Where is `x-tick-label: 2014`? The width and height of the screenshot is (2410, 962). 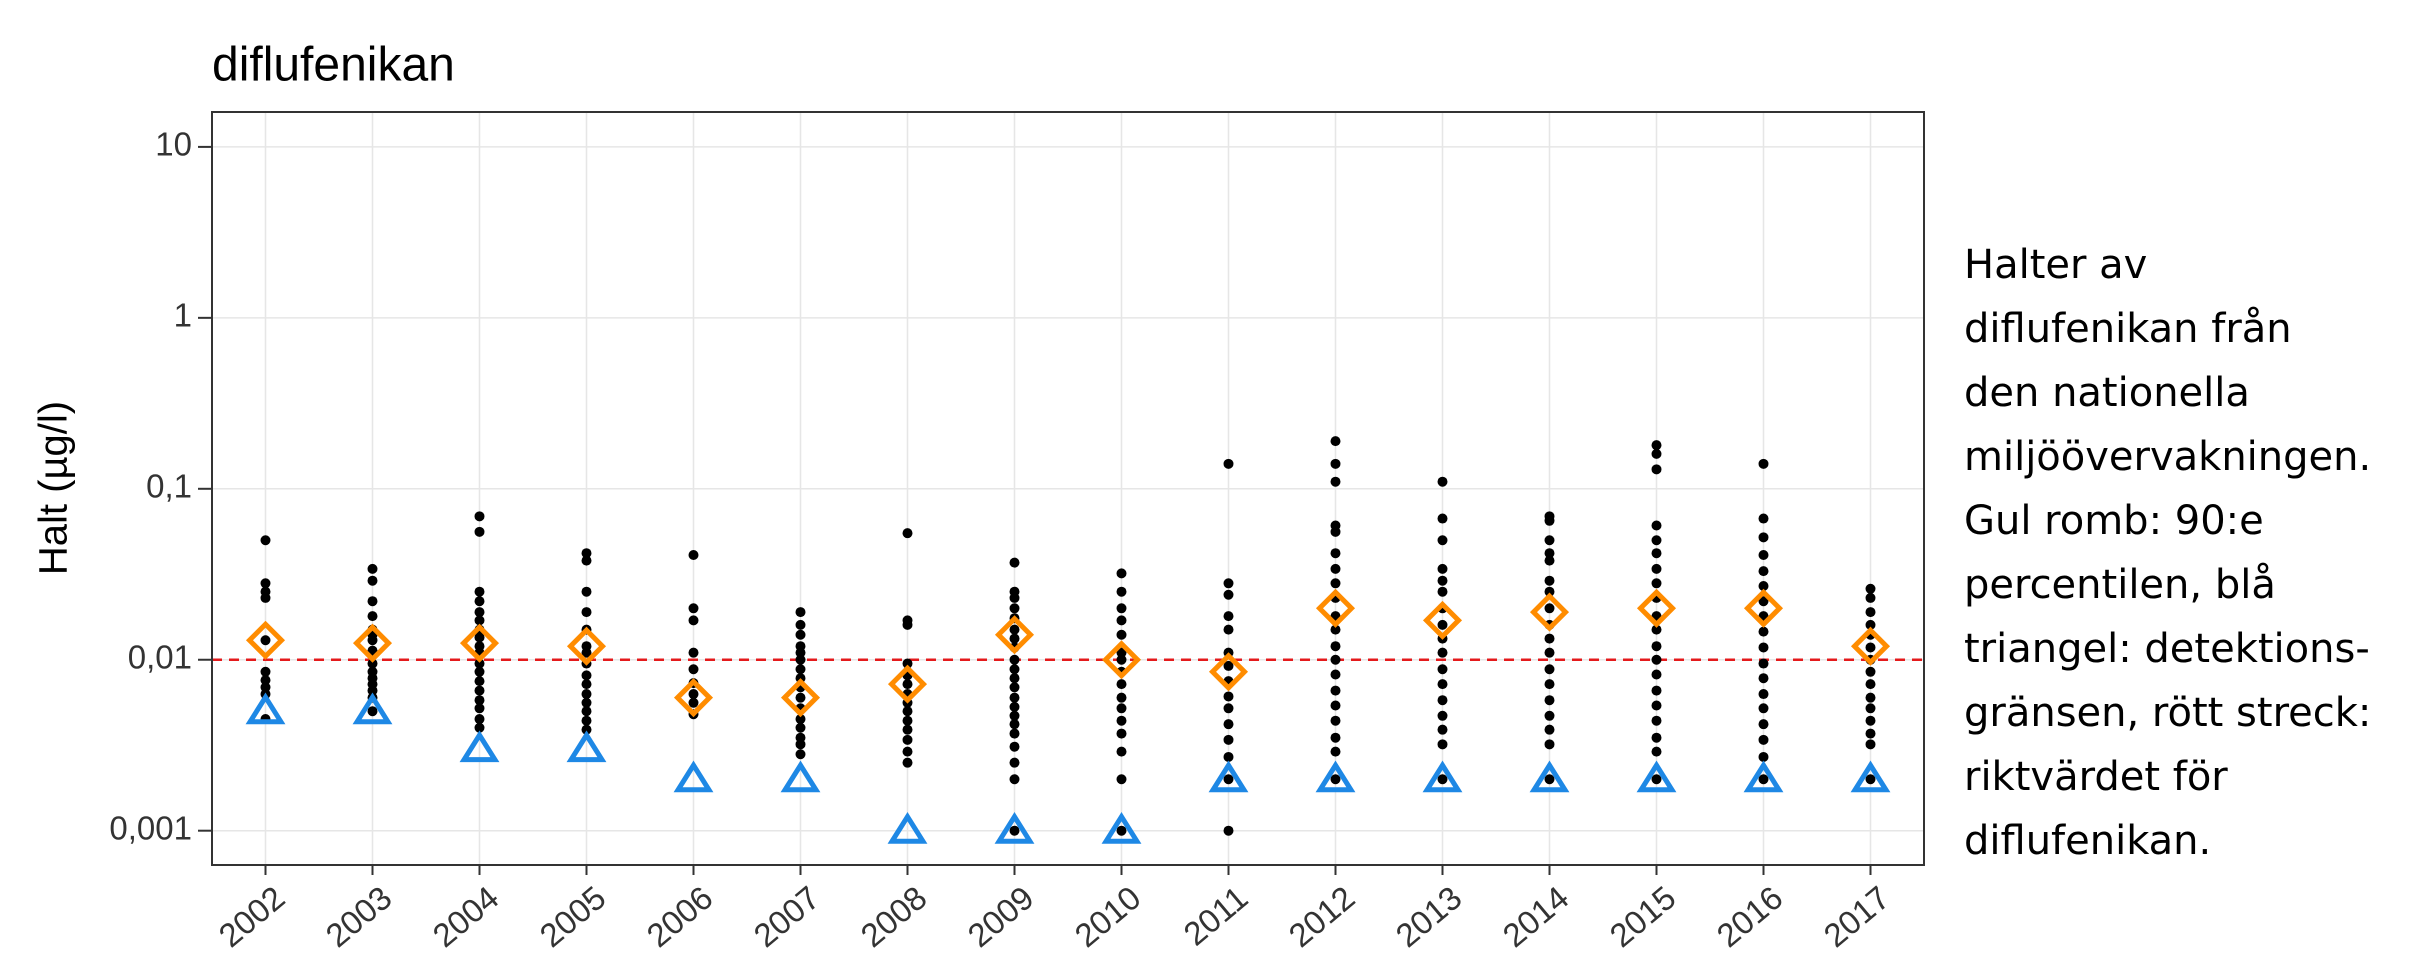
x-tick-label: 2014 is located at coordinates (1536, 917).